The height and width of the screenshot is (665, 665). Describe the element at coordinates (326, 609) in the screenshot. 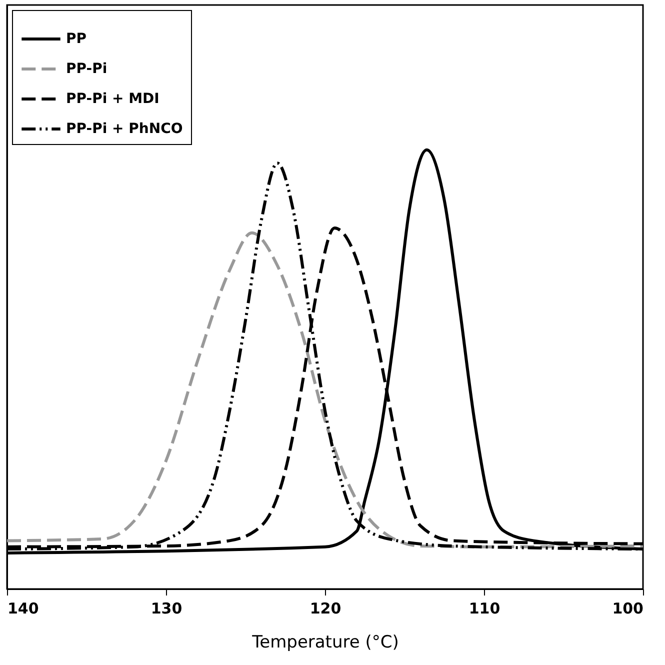

I see `x-tick-label: 120` at that location.